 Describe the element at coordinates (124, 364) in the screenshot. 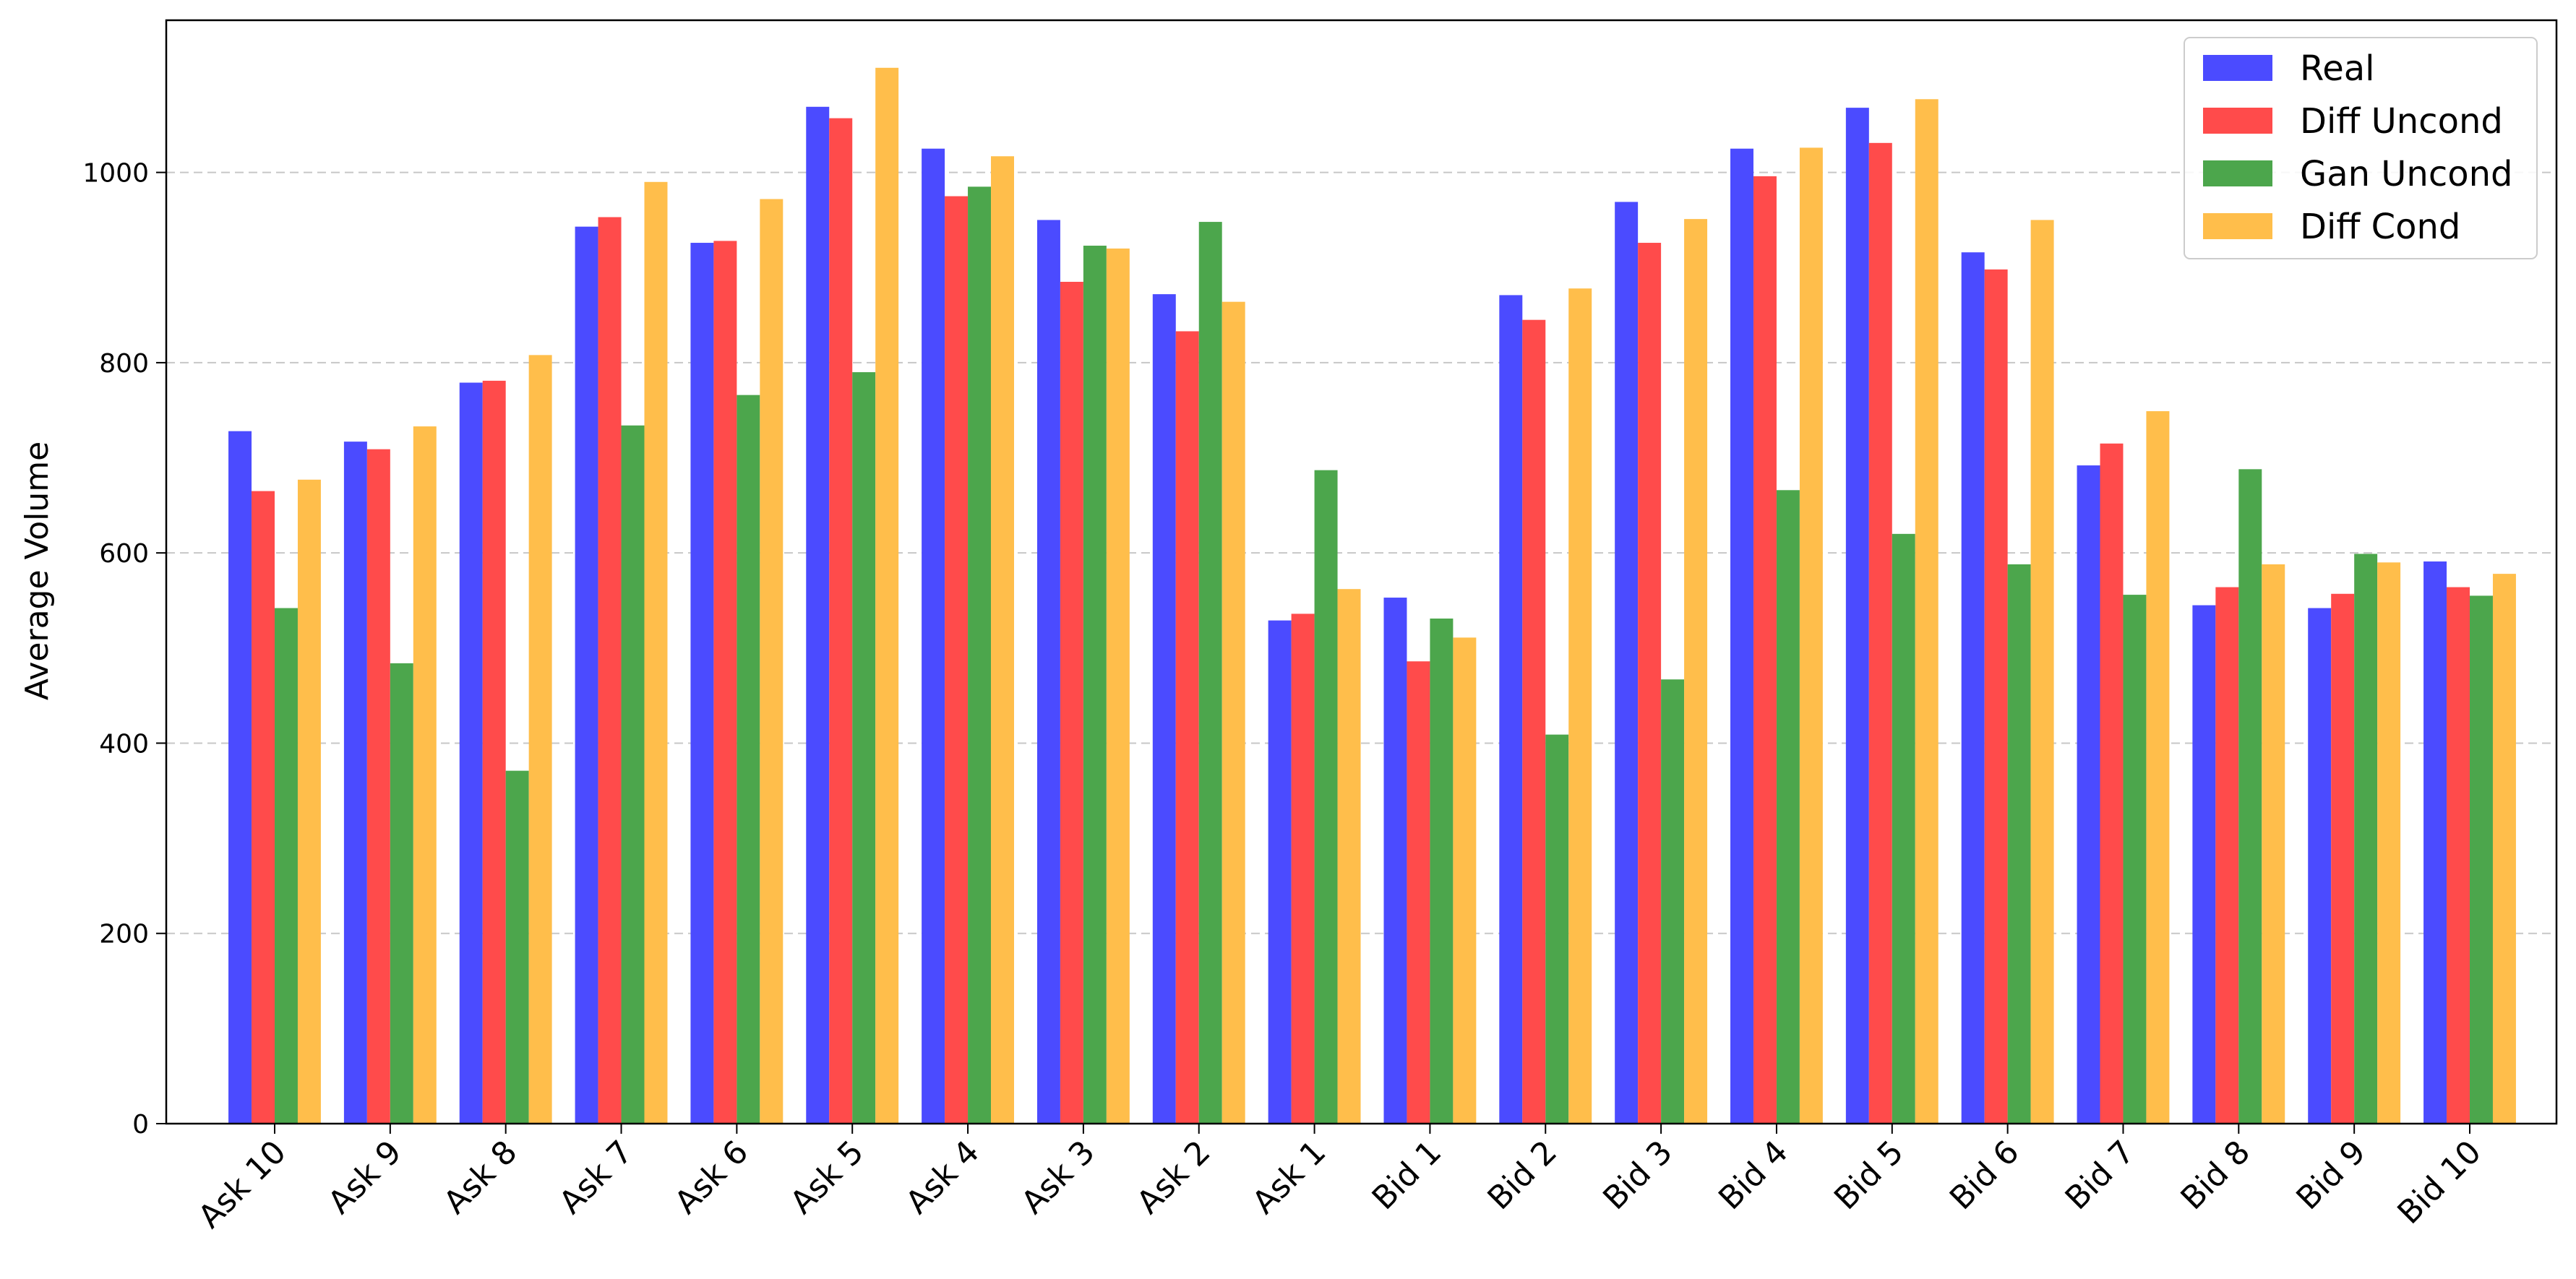

I see `y-tick-label: 800` at that location.